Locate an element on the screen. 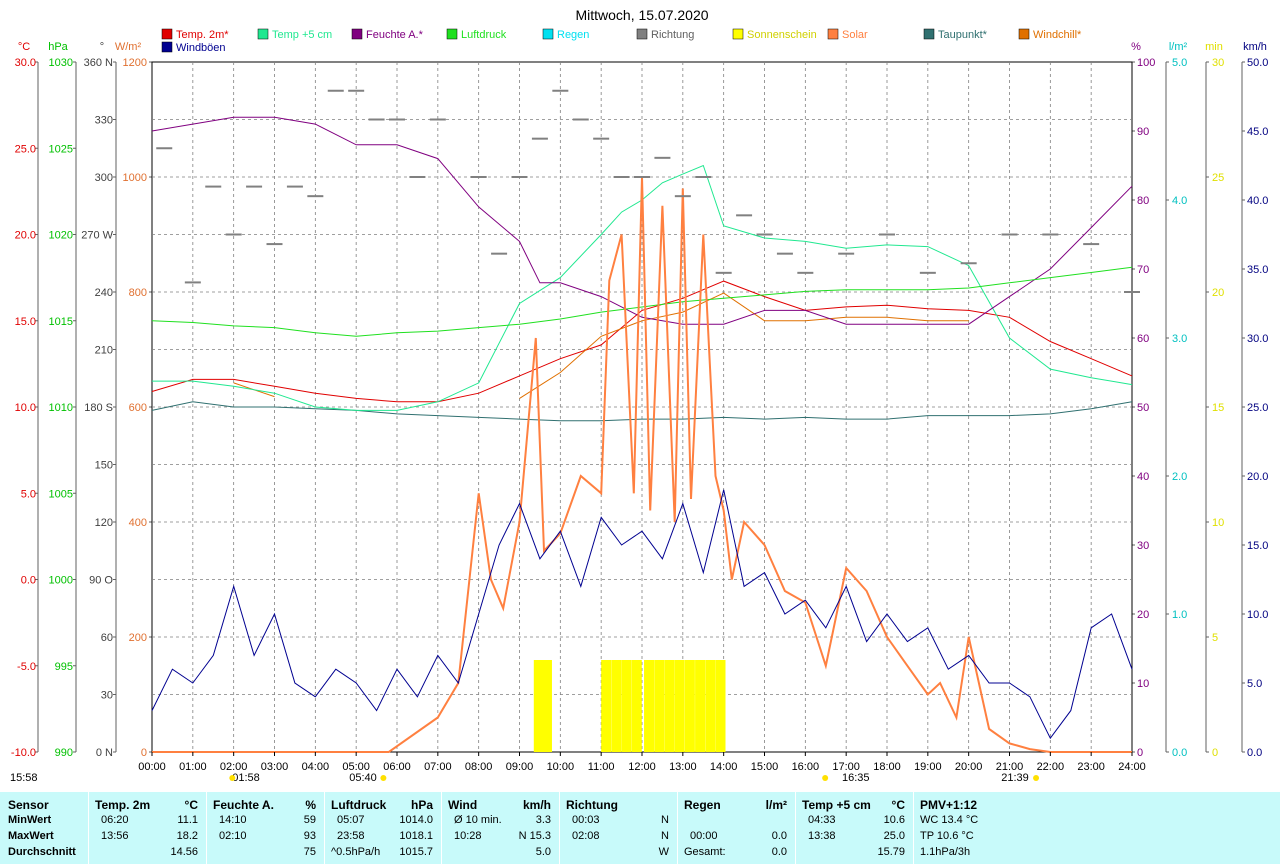 The height and width of the screenshot is (864, 1280). temp5-max-value: 25.0 is located at coordinates (894, 836).